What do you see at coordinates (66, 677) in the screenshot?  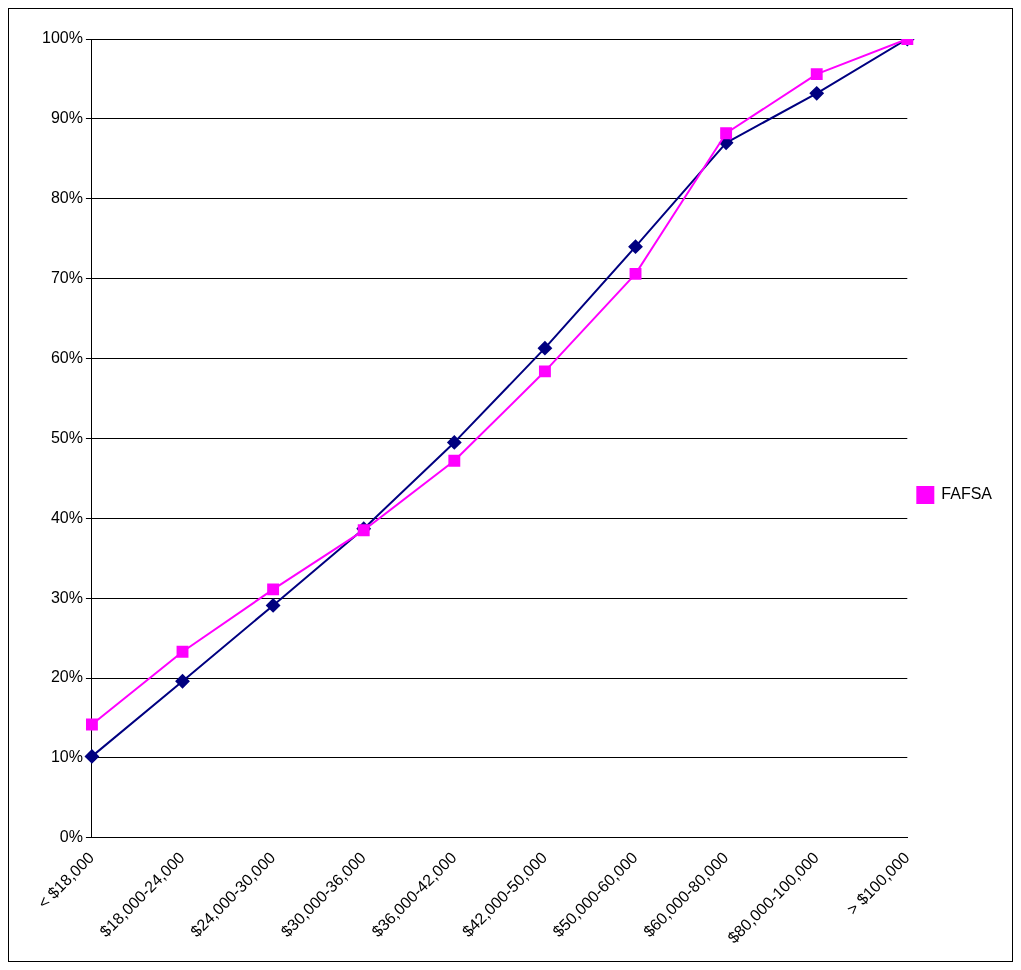 I see `y-tick-label: 20%` at bounding box center [66, 677].